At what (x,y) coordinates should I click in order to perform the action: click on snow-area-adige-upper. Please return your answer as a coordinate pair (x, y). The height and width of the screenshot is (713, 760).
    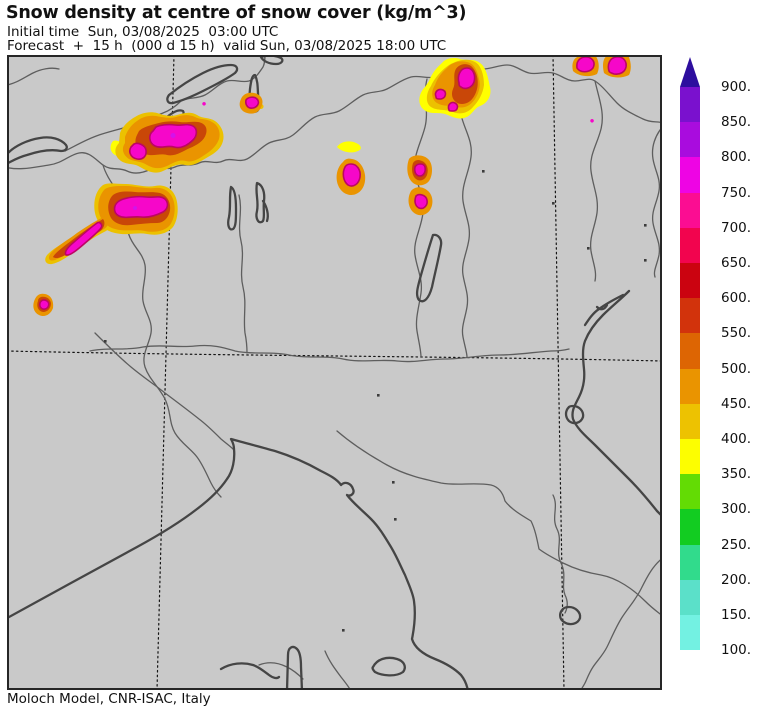
    Looking at the image, I should click on (420, 170).